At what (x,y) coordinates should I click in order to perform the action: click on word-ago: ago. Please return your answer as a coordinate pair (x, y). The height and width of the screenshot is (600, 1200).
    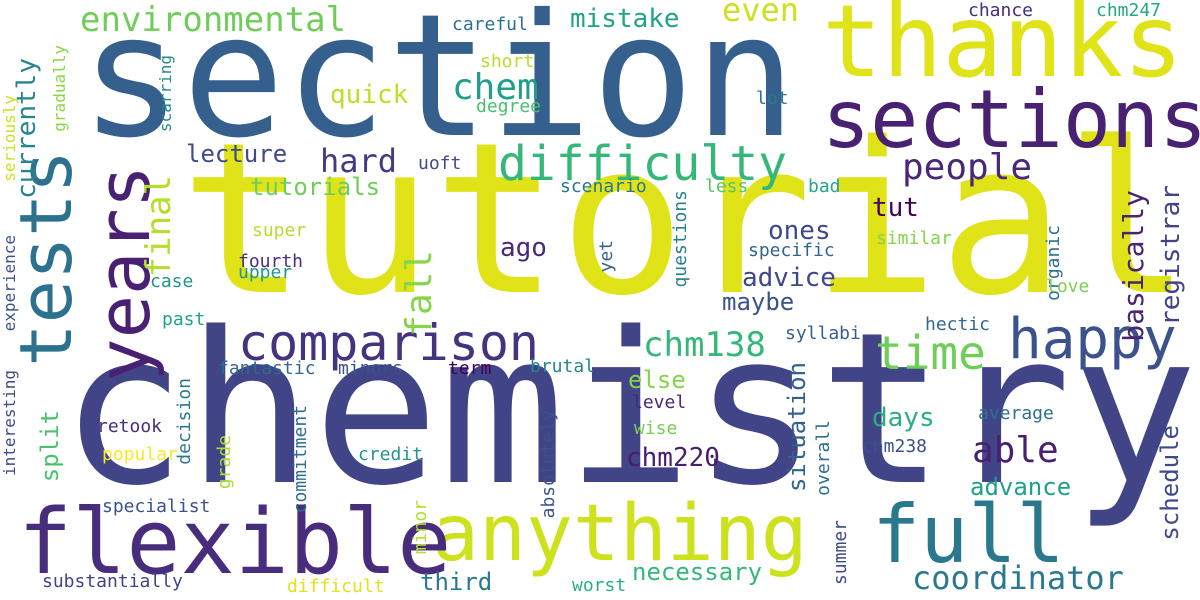
    Looking at the image, I should click on (523, 248).